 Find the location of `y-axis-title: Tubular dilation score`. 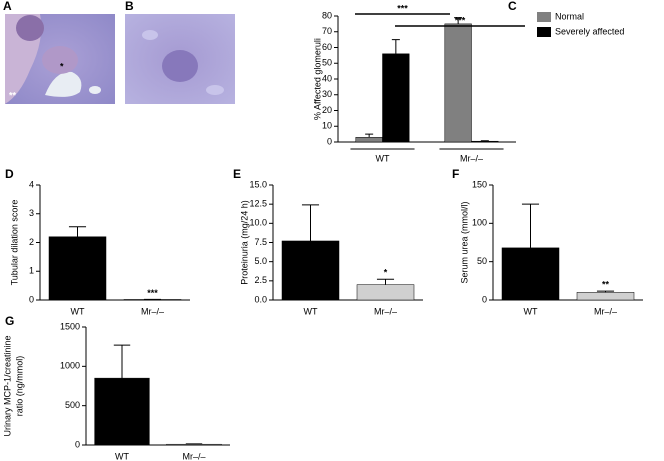

y-axis-title: Tubular dilation score is located at coordinates (14, 243).